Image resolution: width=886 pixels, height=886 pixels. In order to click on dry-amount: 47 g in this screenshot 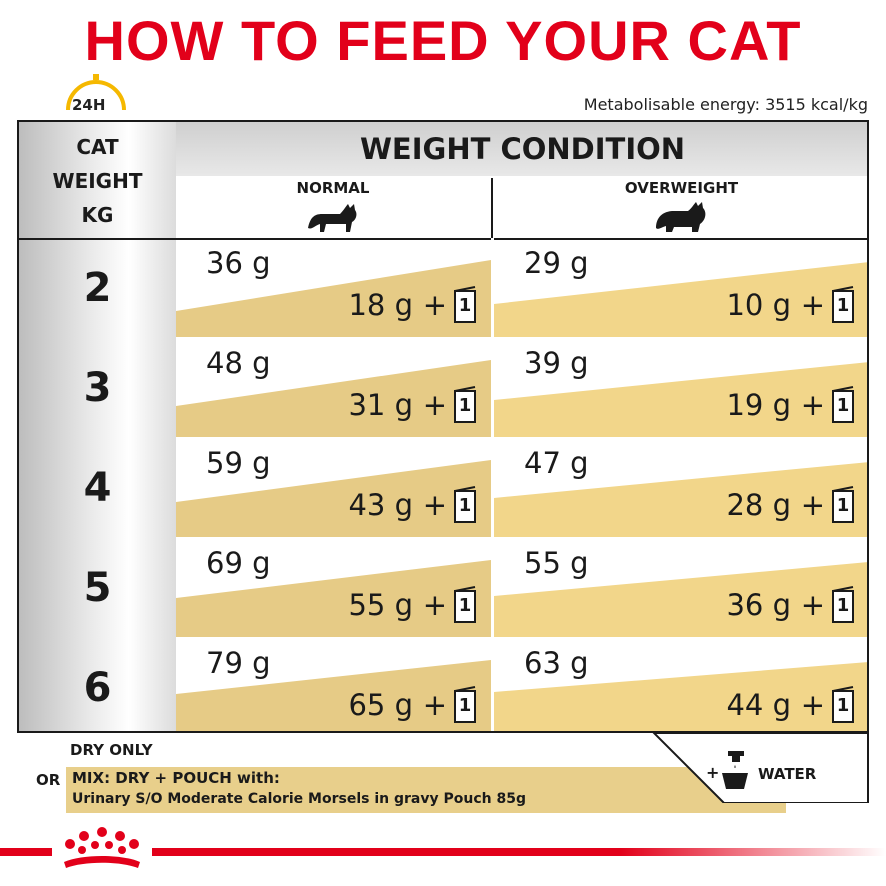, I will do `click(556, 463)`.